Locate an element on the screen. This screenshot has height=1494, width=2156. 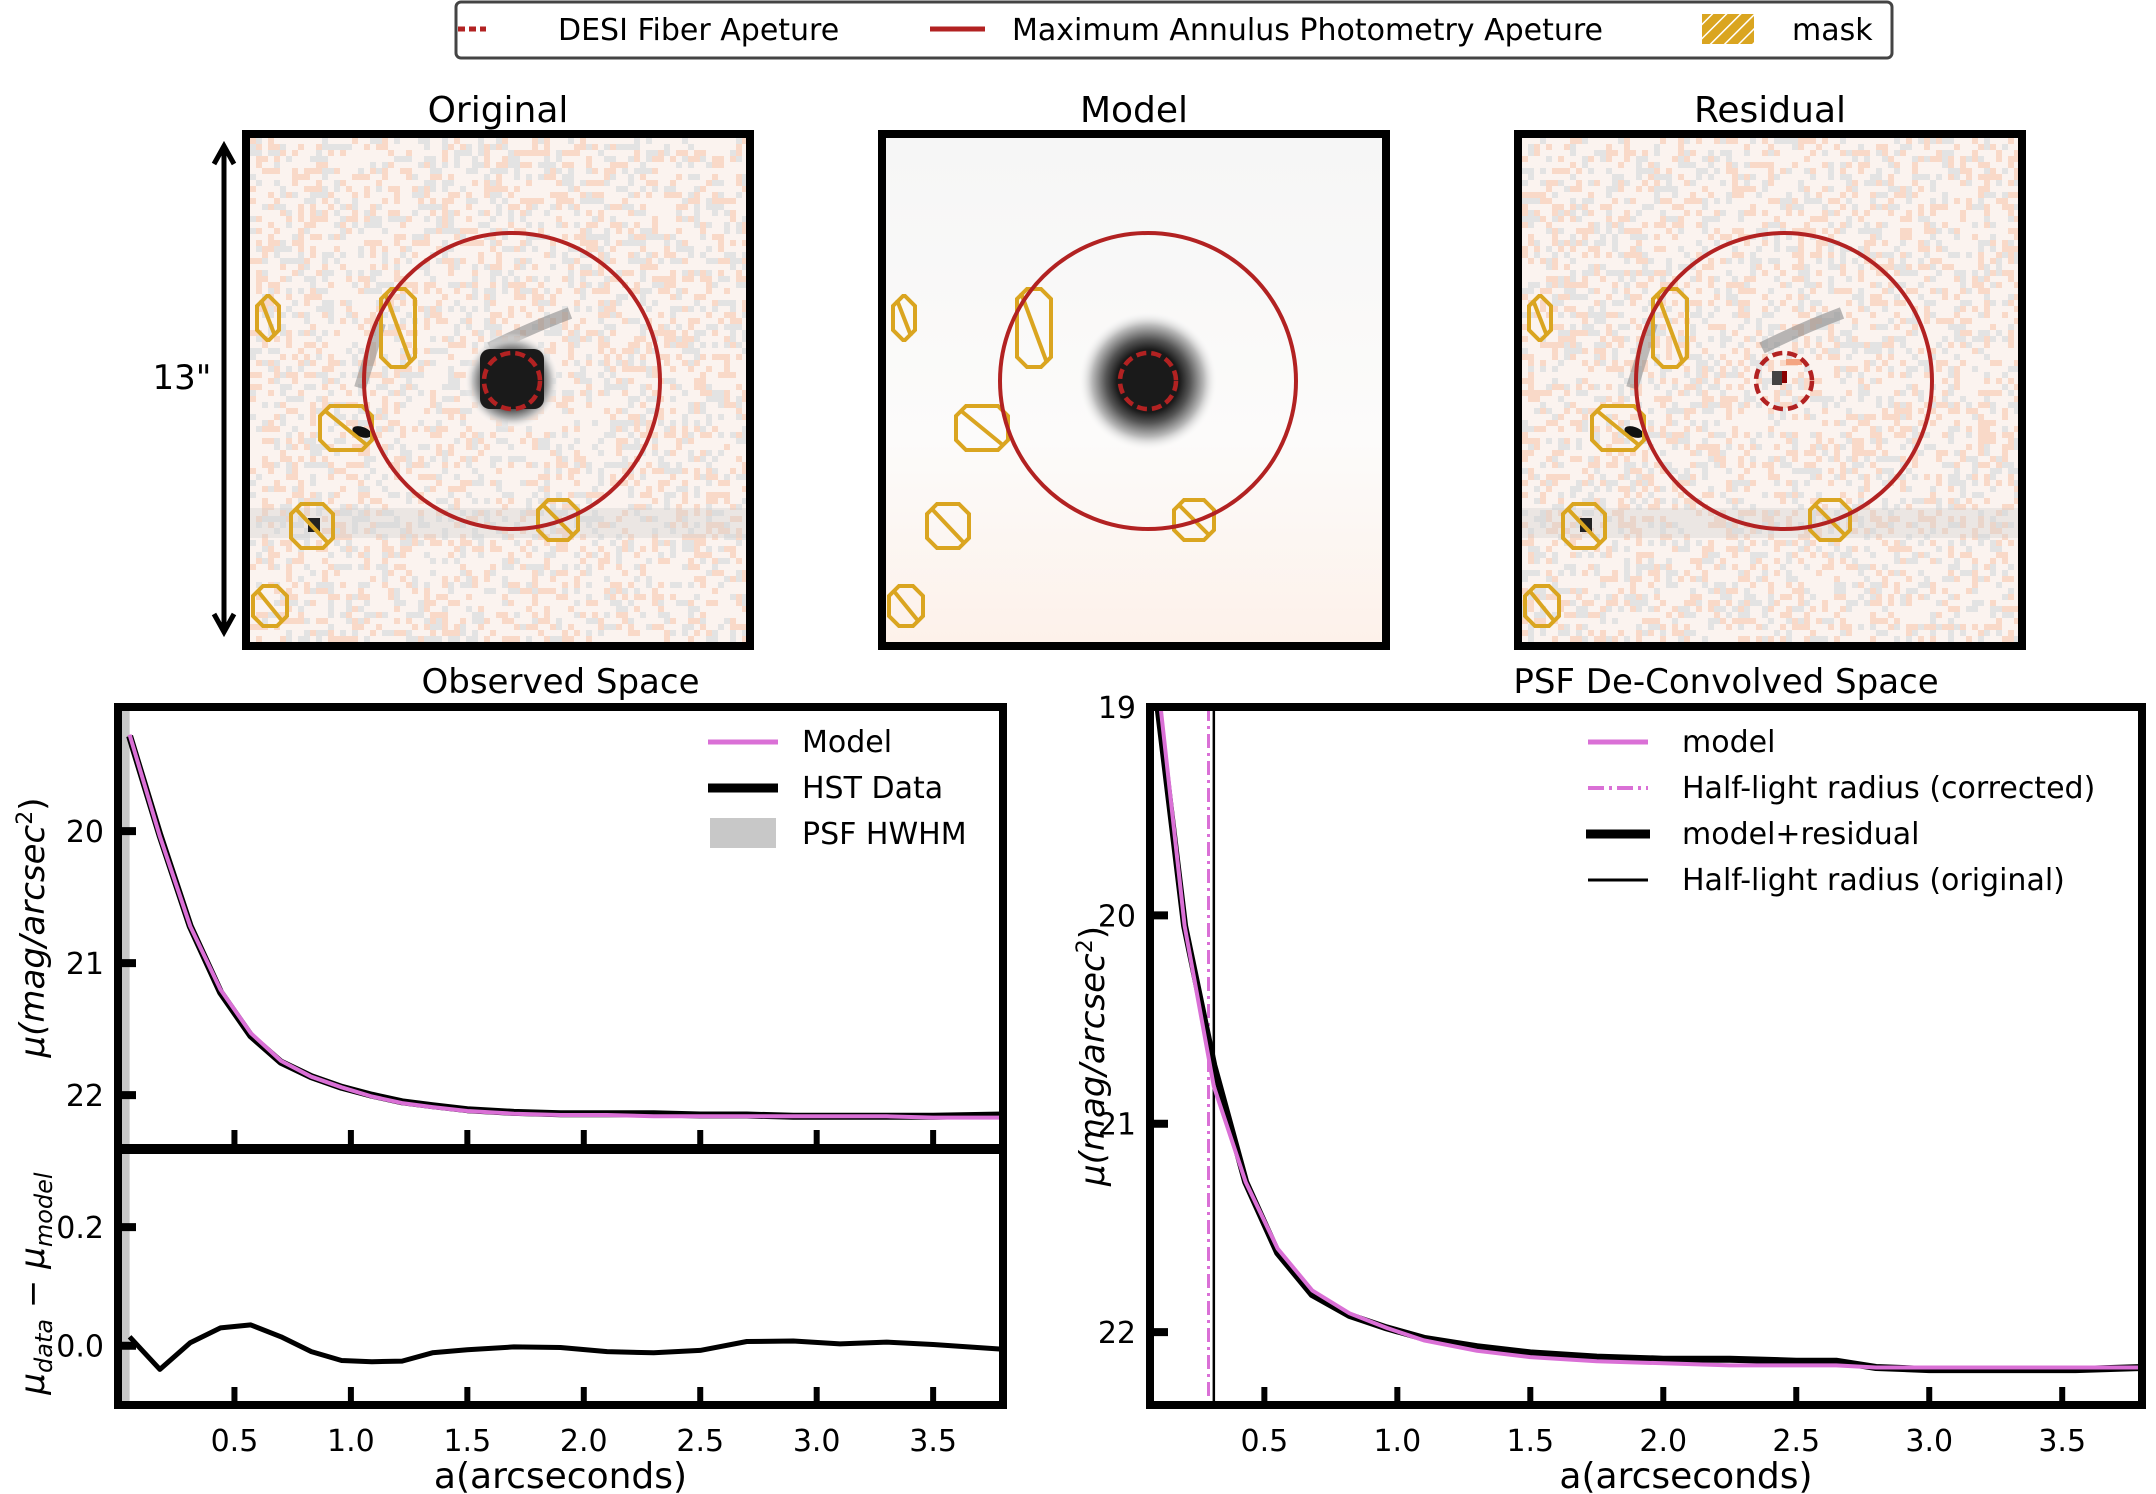
axes-frame is located at coordinates (560, 1277).